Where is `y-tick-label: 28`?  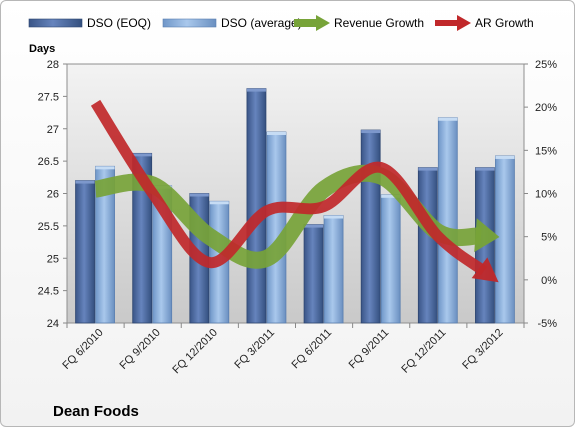
y-tick-label: 28 is located at coordinates (53, 65).